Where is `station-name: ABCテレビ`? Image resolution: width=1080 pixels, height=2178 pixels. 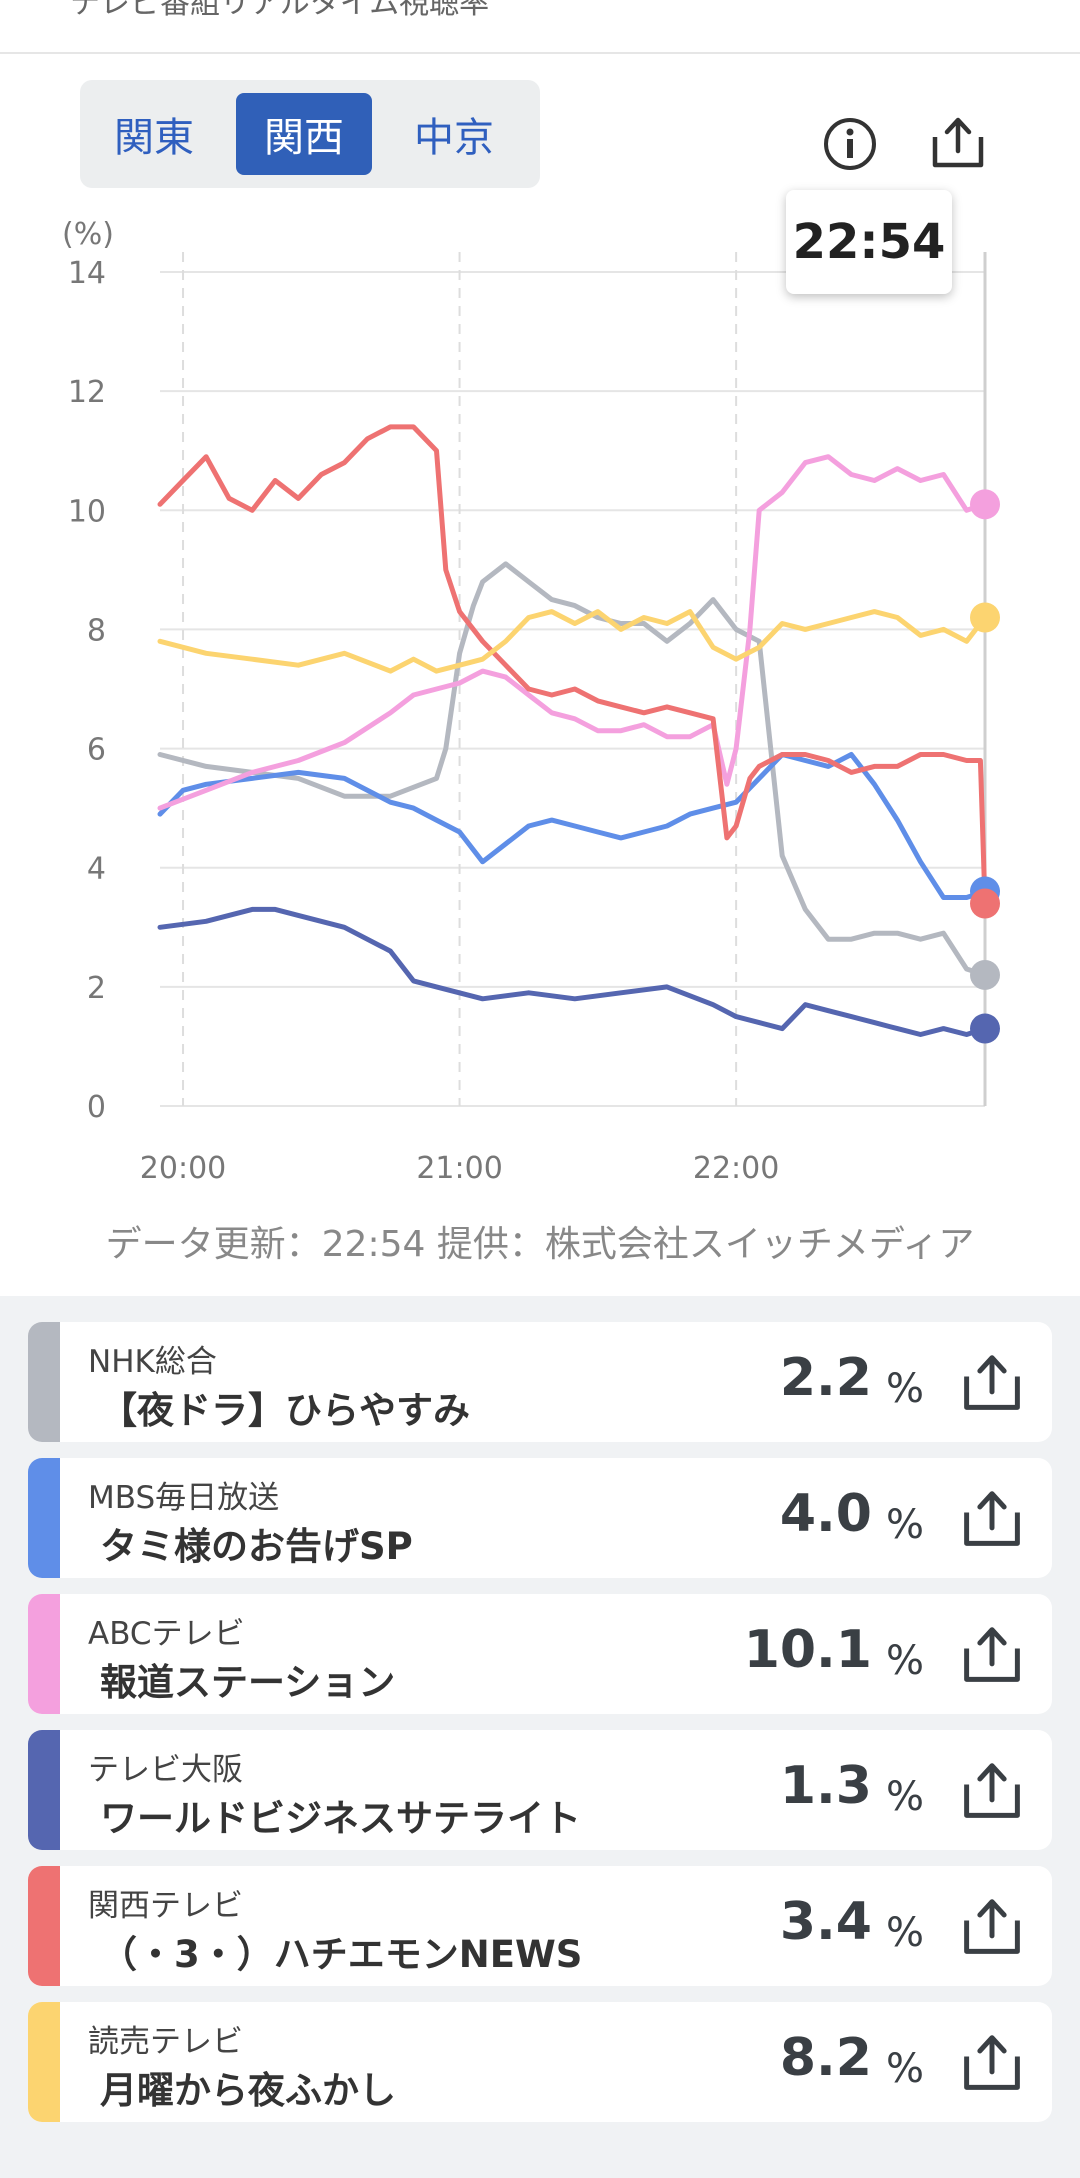
station-name: ABCテレビ is located at coordinates (166, 1634).